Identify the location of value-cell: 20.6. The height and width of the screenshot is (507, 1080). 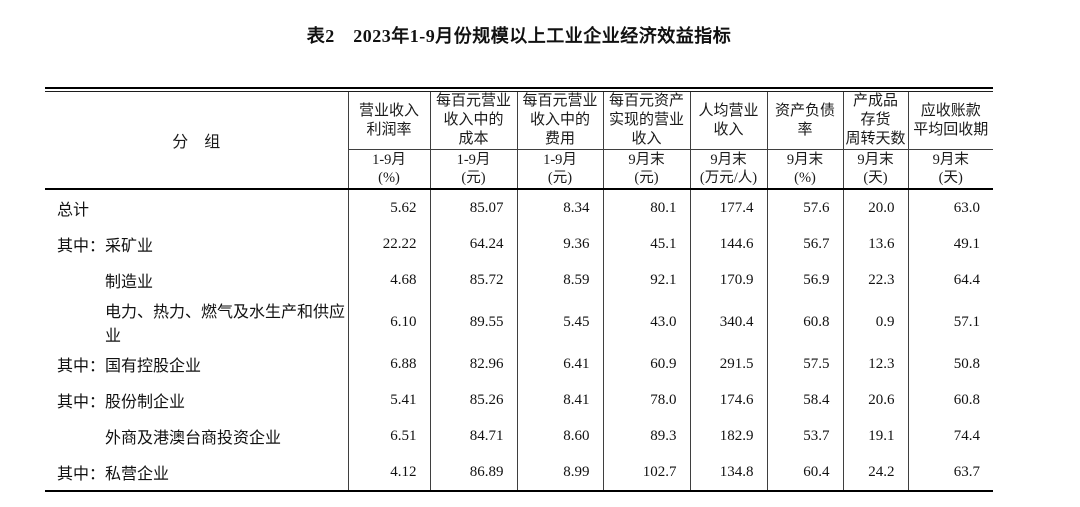
(875, 400).